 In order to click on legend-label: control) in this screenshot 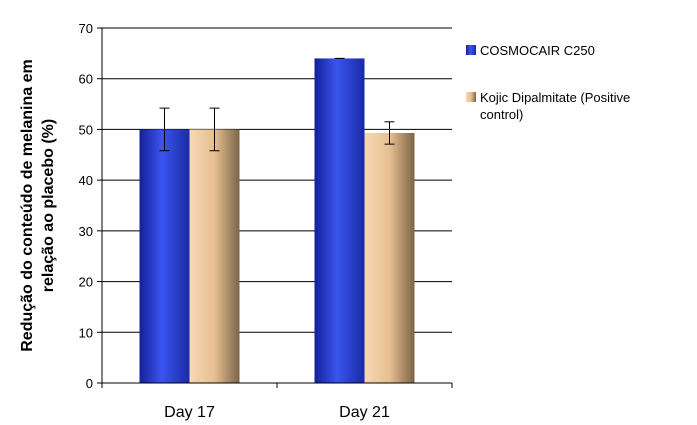, I will do `click(501, 114)`.